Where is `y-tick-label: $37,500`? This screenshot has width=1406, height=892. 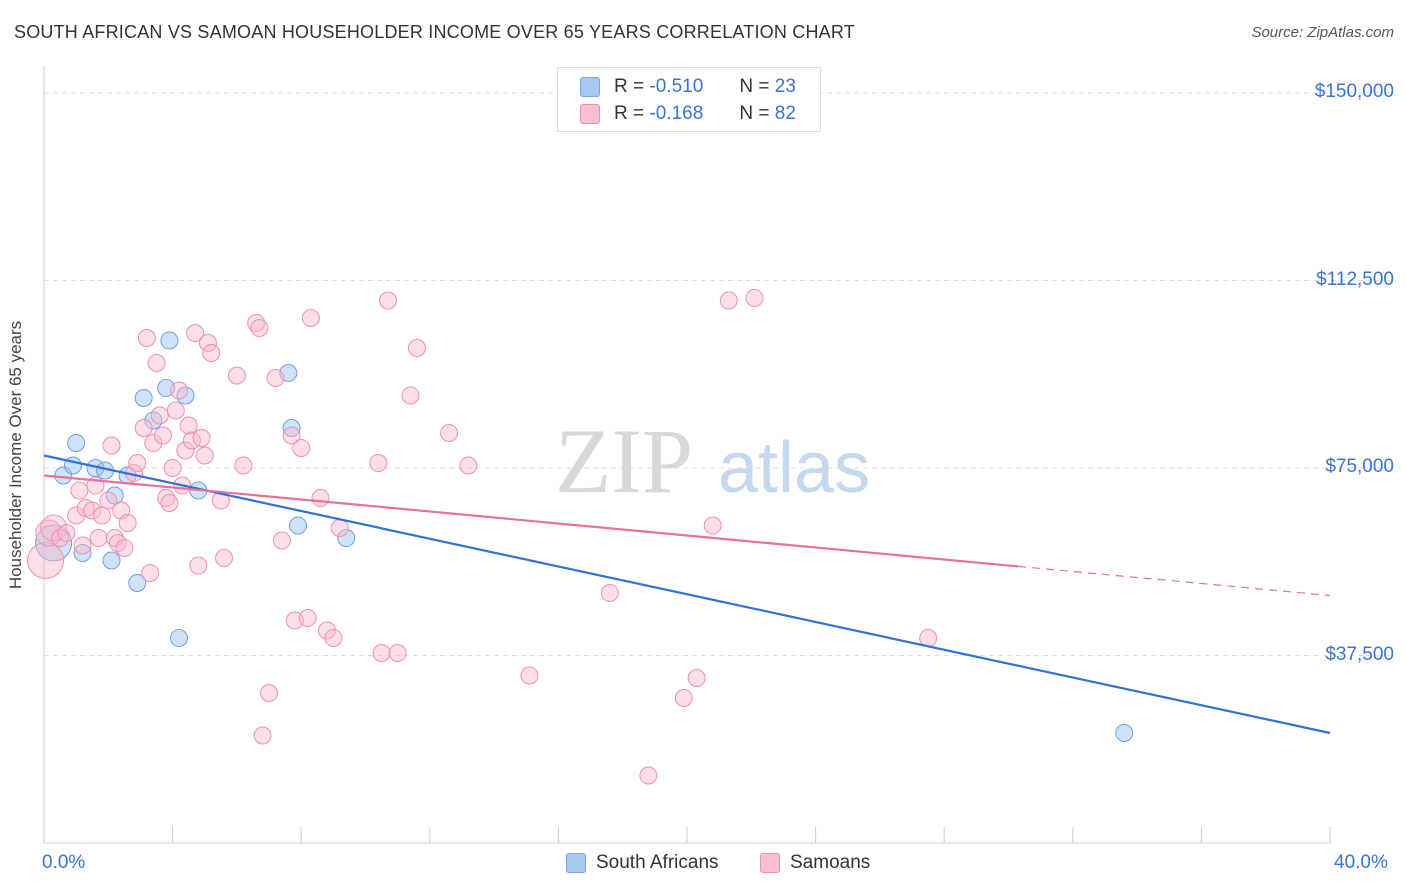 y-tick-label: $37,500 is located at coordinates (1359, 654).